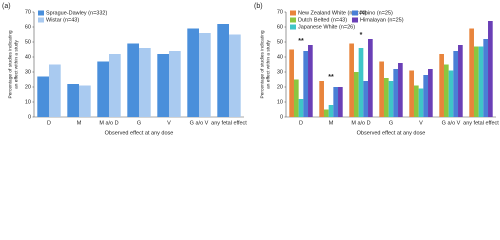 This screenshot has width=500, height=240. What do you see at coordinates (76, 13) in the screenshot?
I see `legend-label: Sprague-Dawley (n=332)` at bounding box center [76, 13].